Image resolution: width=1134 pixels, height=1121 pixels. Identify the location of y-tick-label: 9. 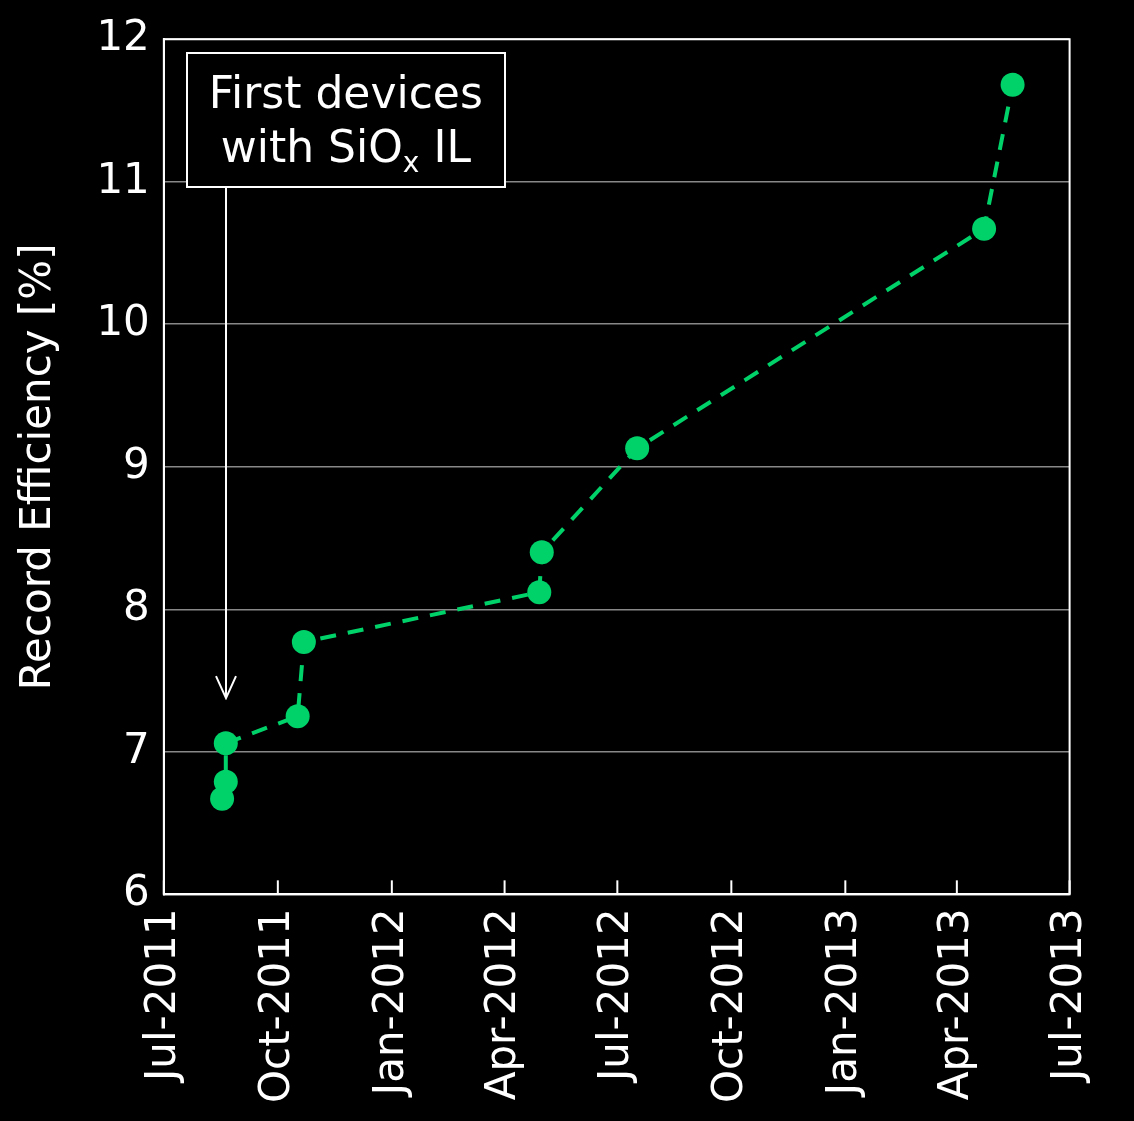
(136, 463).